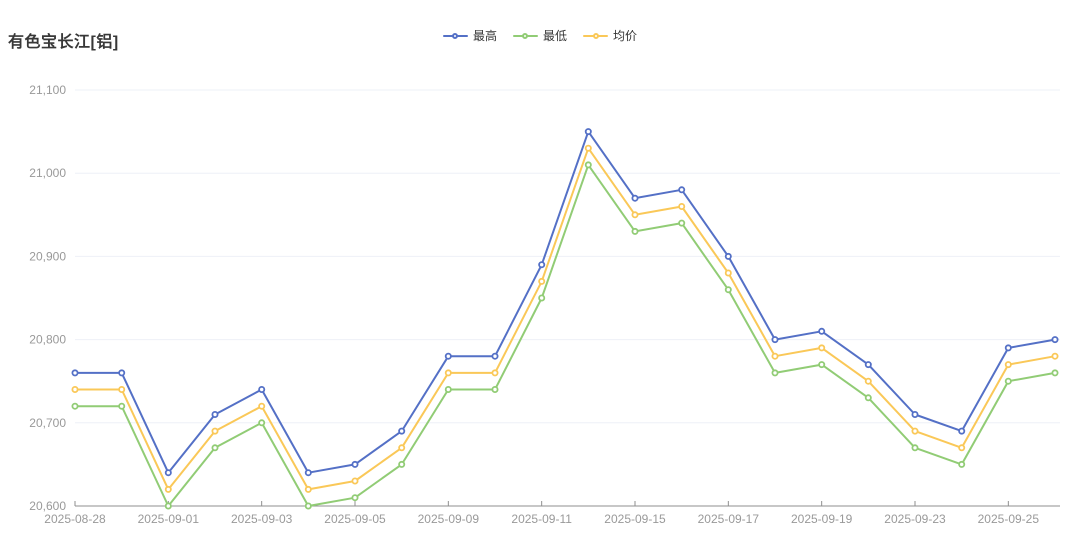  What do you see at coordinates (610, 36) in the screenshot?
I see `legend-item-avg: 均价` at bounding box center [610, 36].